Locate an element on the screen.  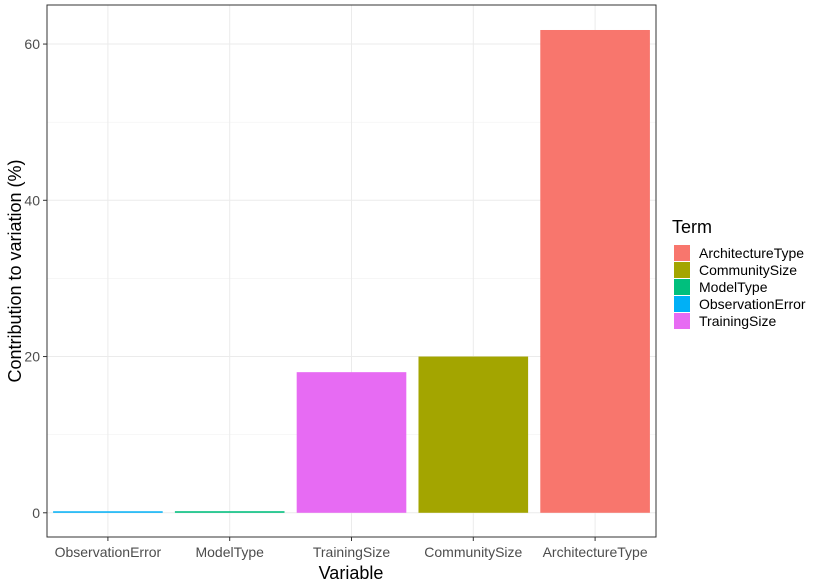
legend-key-communitysize is located at coordinates (682, 270).